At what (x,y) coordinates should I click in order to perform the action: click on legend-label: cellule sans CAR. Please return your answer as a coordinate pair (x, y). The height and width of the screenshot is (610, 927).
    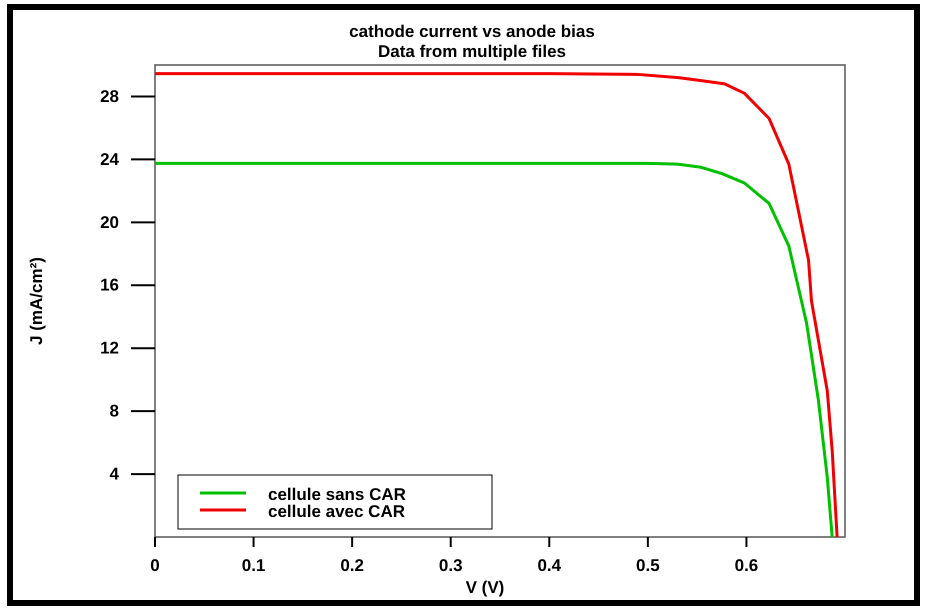
    Looking at the image, I should click on (337, 494).